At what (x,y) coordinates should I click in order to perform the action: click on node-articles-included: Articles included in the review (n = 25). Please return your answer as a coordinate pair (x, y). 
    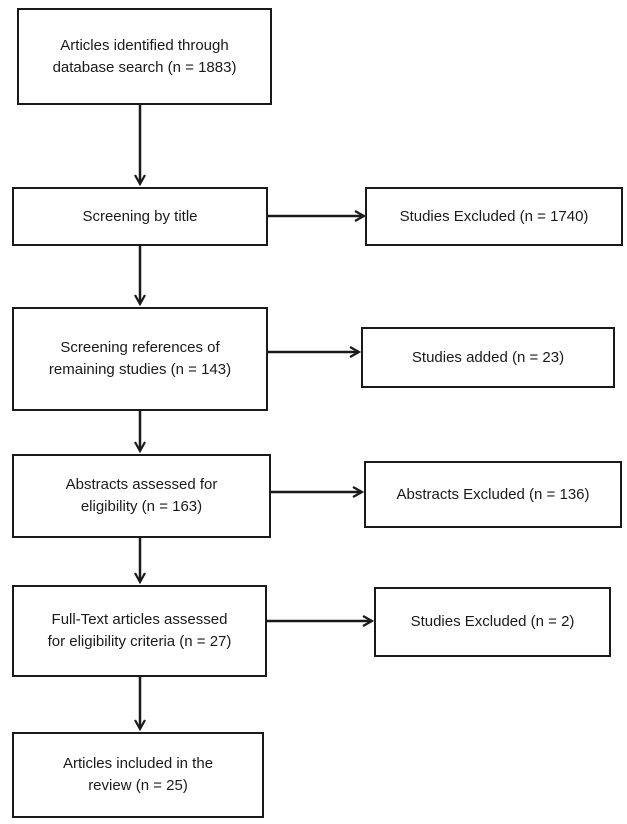
    Looking at the image, I should click on (138, 775).